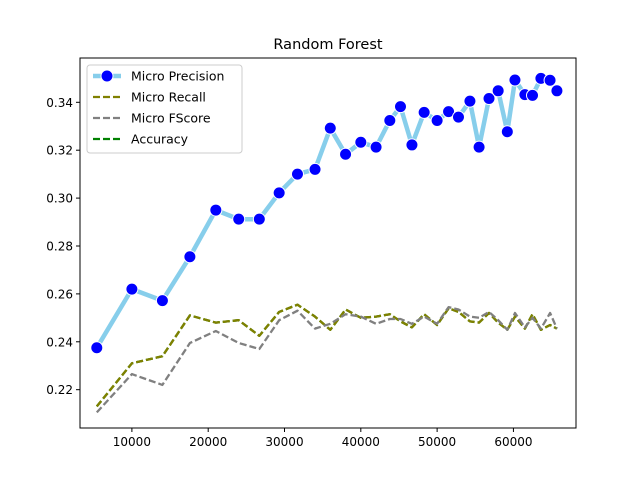  I want to click on x-tick-label: 20000, so click(208, 442).